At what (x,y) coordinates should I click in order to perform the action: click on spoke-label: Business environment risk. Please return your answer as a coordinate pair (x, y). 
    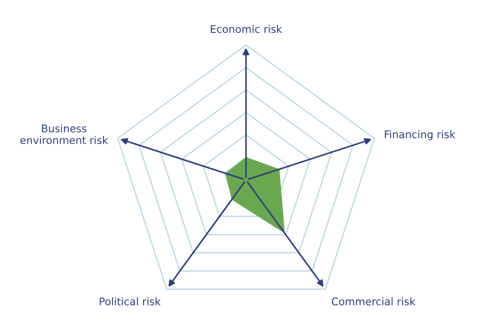
    Looking at the image, I should click on (64, 134).